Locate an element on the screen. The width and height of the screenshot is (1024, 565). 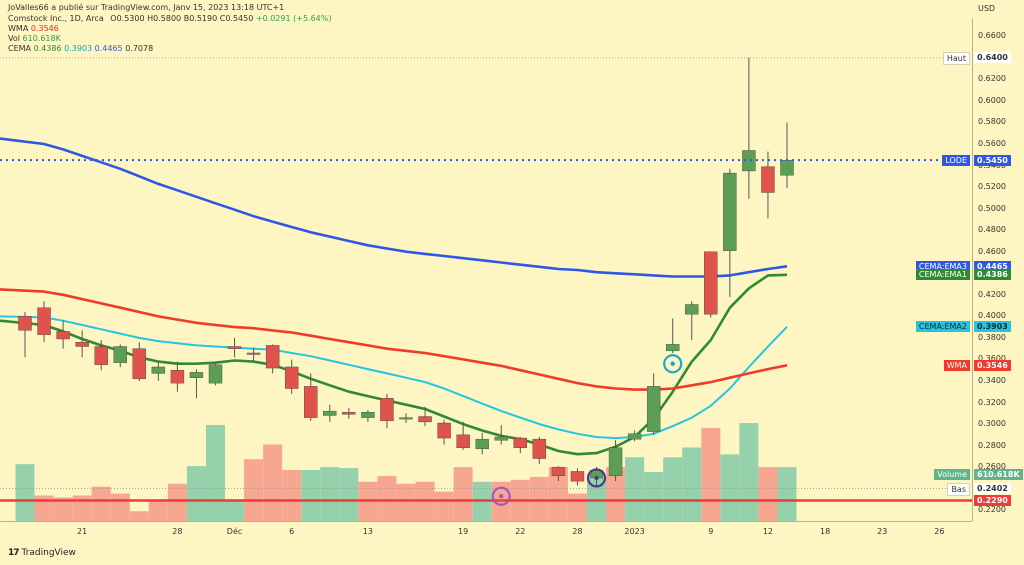
cema-legend-v4: 0.7078 is located at coordinates (139, 48).